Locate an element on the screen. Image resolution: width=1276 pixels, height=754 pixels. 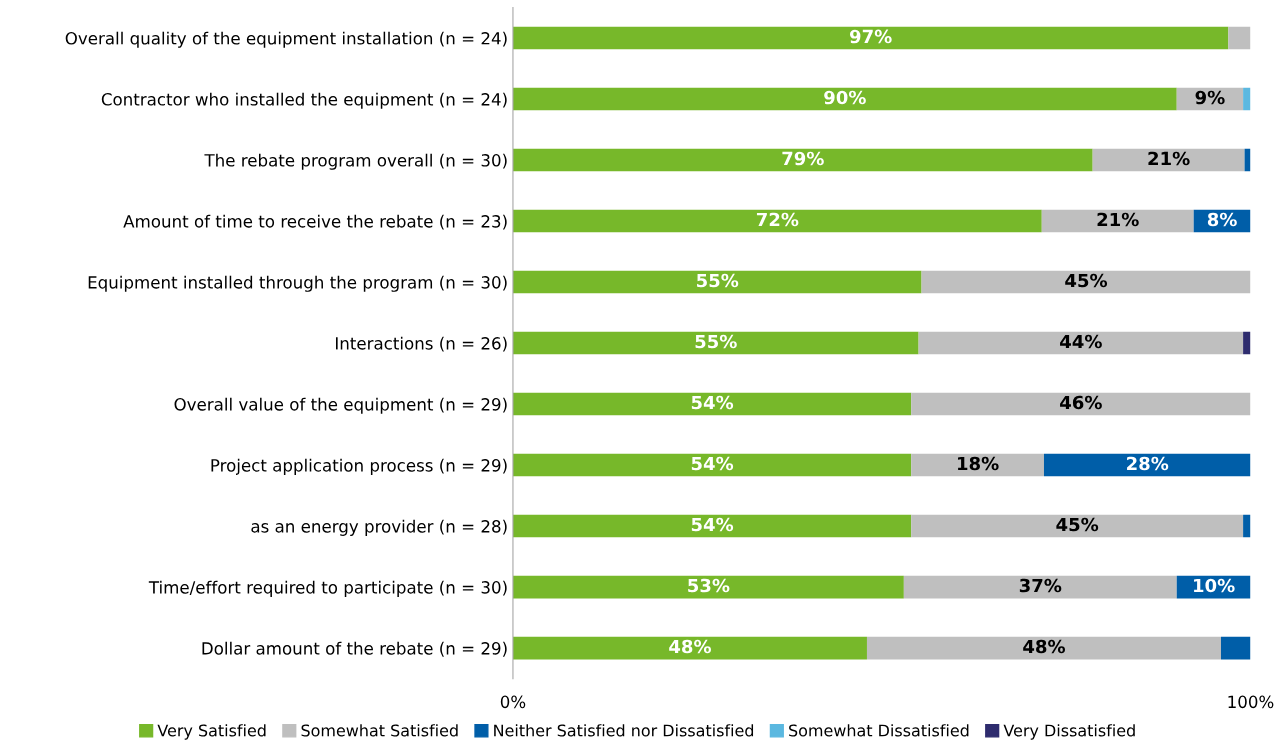
data-label: 72% is located at coordinates (777, 219).